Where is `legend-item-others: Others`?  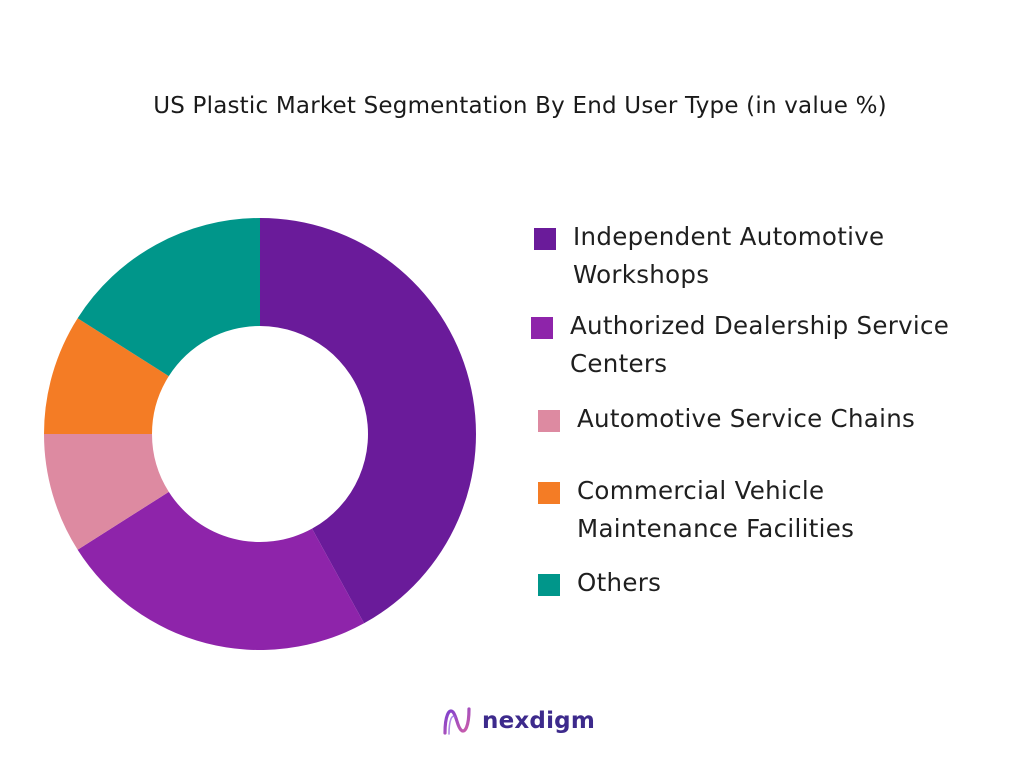 legend-item-others: Others is located at coordinates (599, 583).